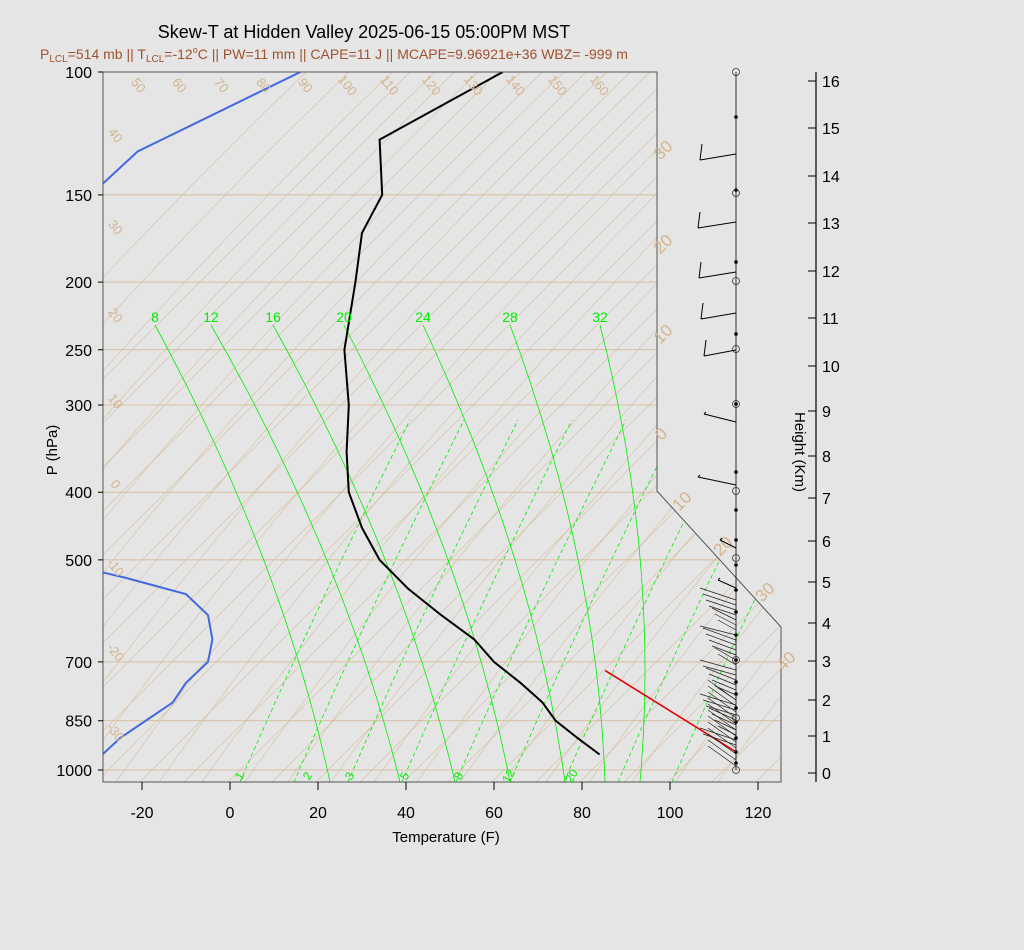 This screenshot has width=1024, height=950. Describe the element at coordinates (831, 224) in the screenshot. I see `height-tick-label: 13` at that location.